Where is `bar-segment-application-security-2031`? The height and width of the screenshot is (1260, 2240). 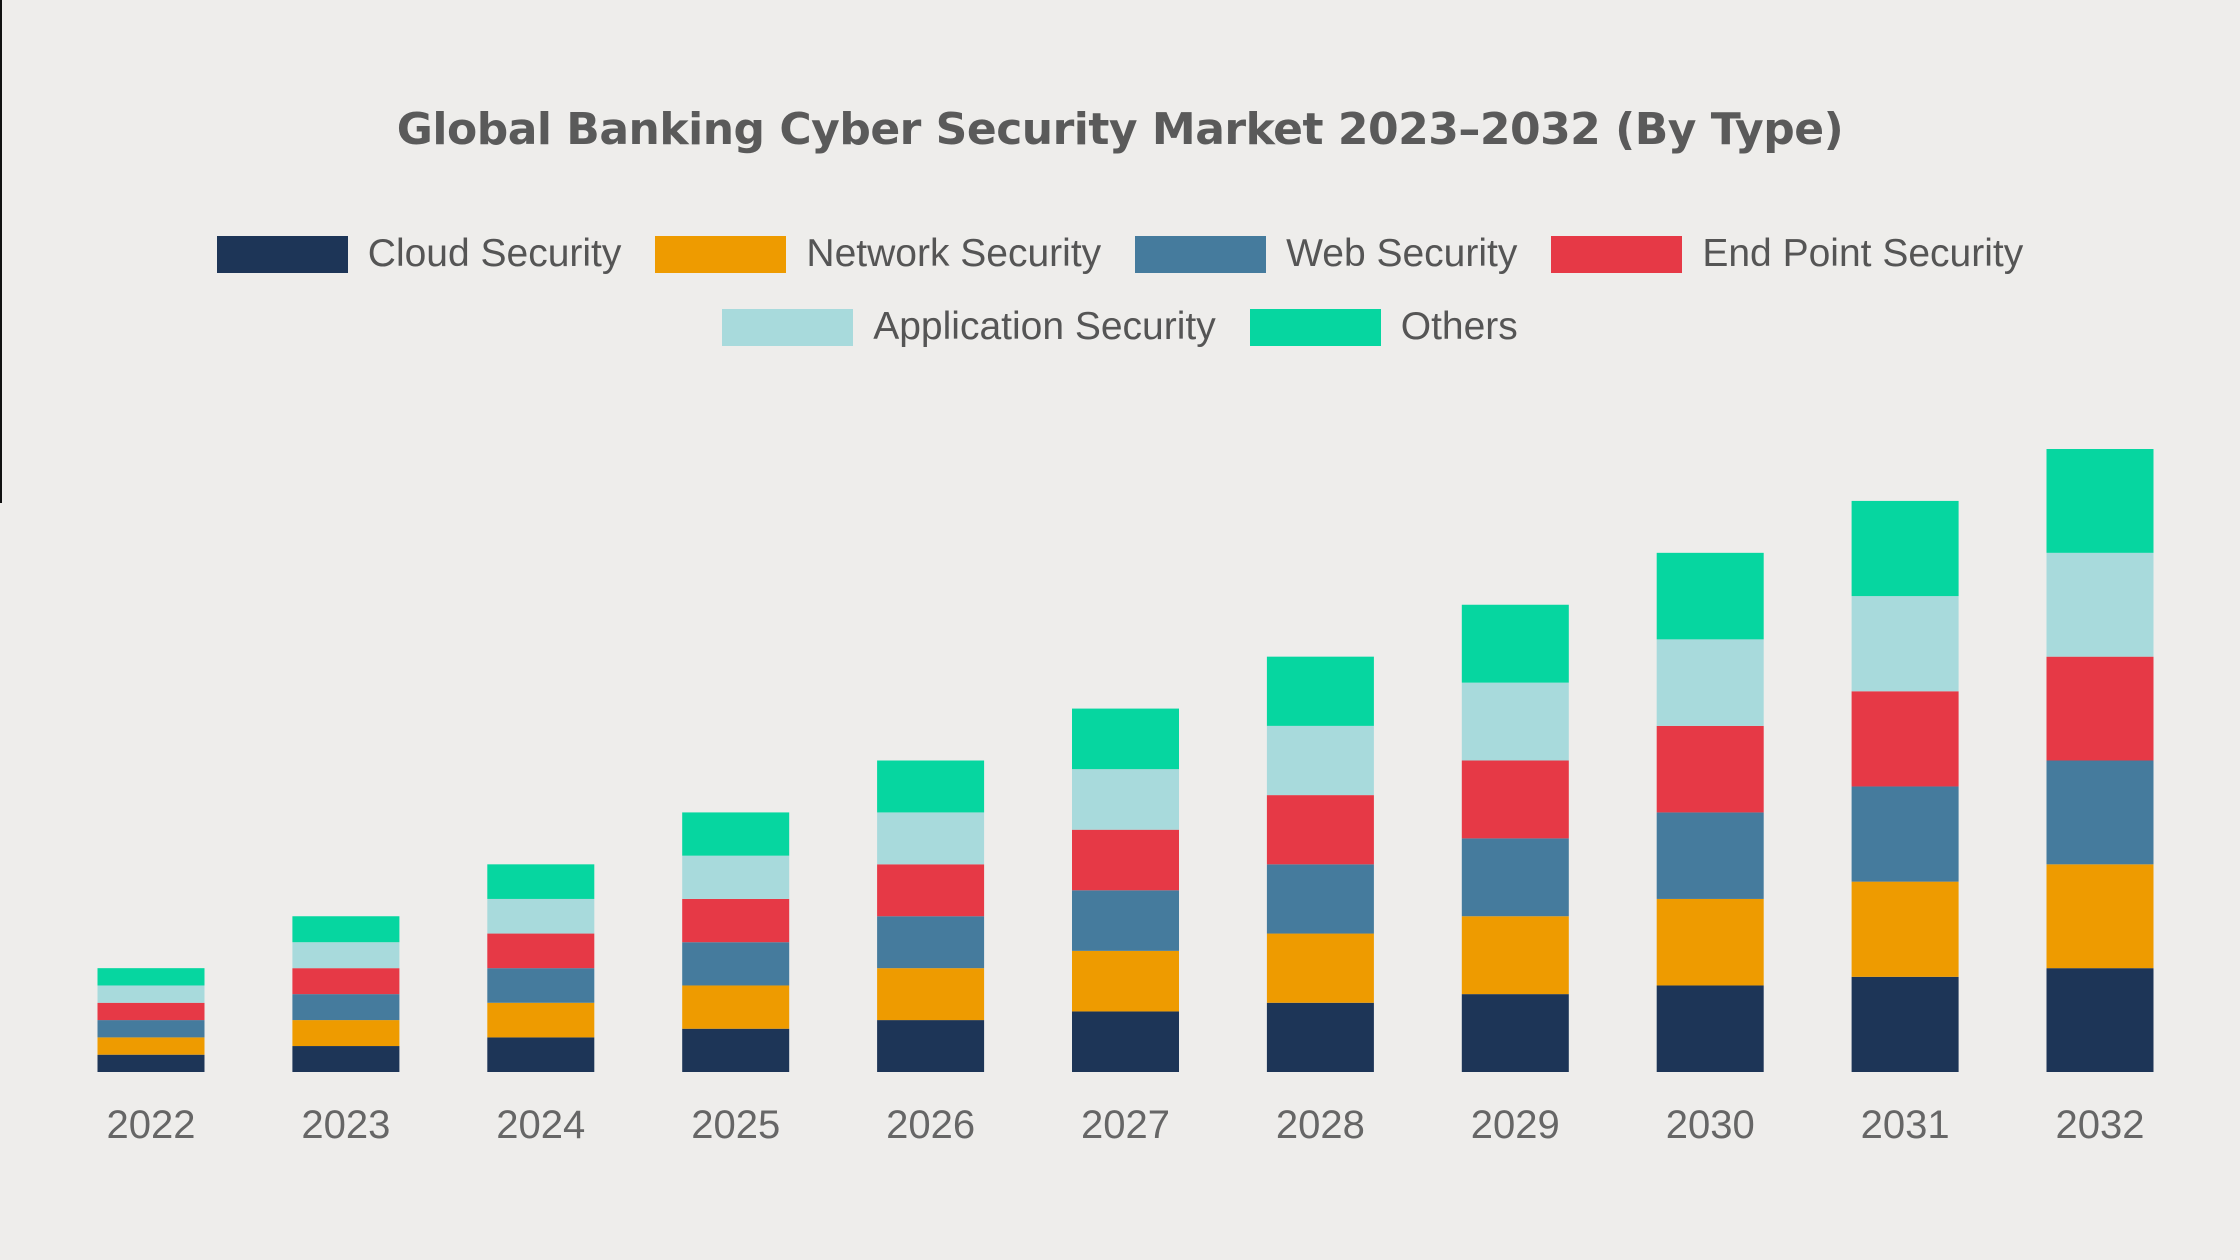 bar-segment-application-security-2031 is located at coordinates (1905, 644).